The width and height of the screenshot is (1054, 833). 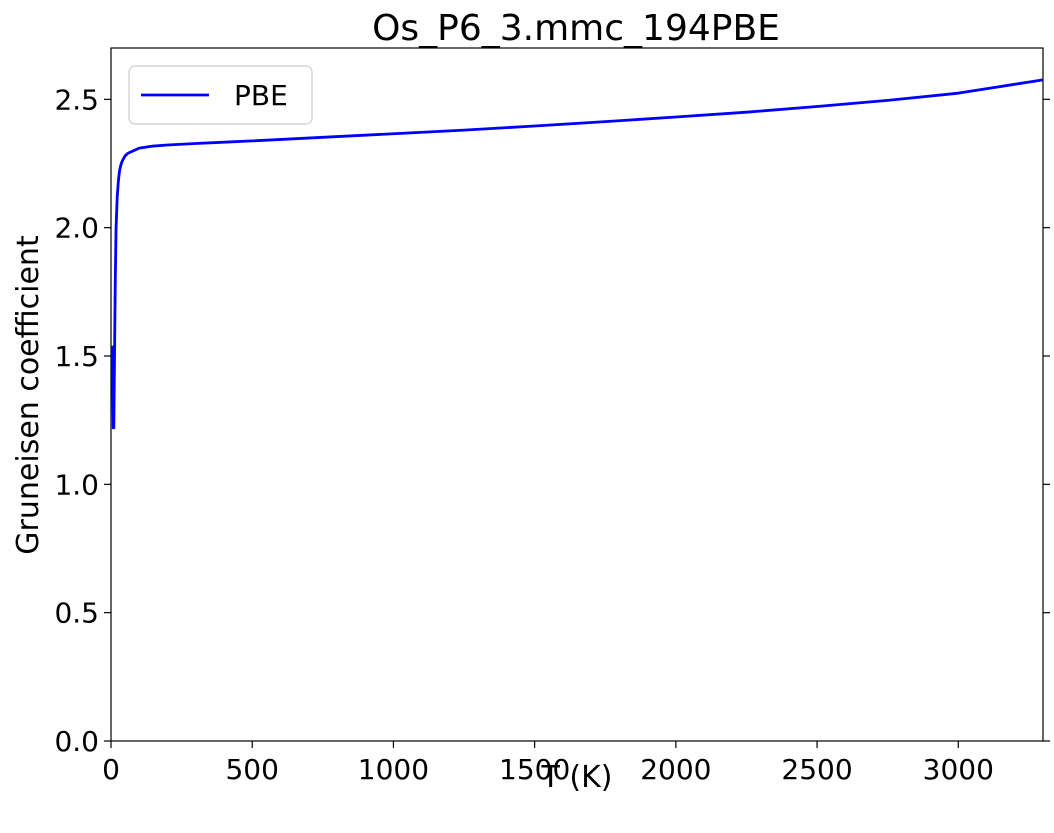 What do you see at coordinates (675, 769) in the screenshot?
I see `x-tick-label: 2000` at bounding box center [675, 769].